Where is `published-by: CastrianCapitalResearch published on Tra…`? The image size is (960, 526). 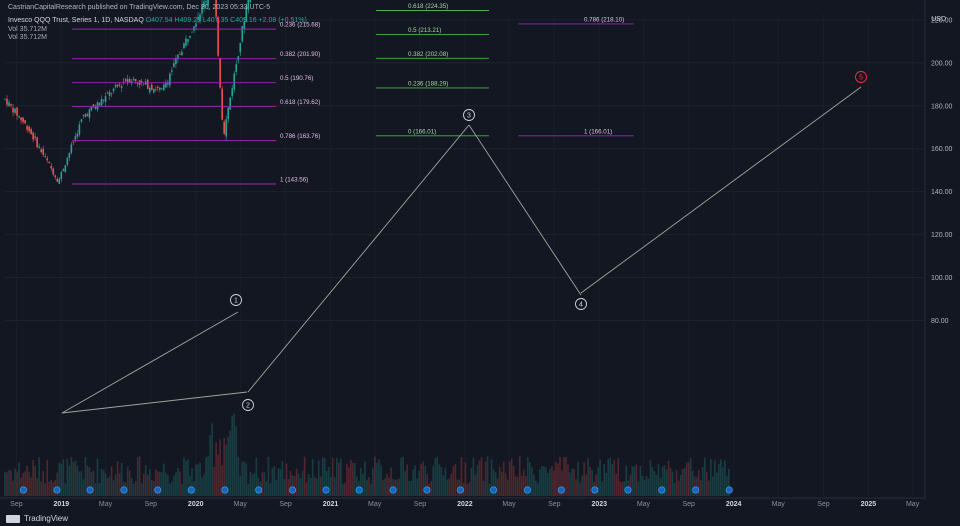 published-by: CastrianCapitalResearch published on Tra… is located at coordinates (139, 7).